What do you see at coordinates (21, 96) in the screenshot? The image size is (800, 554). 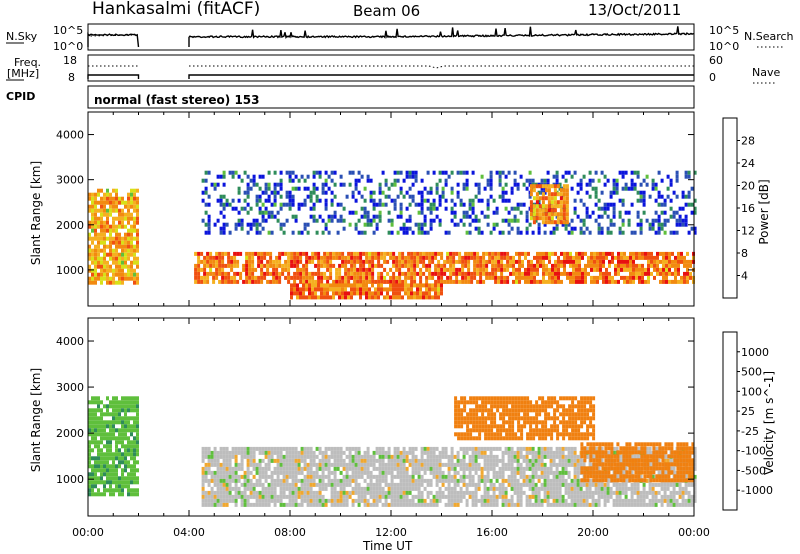 I see `cpid-label: CPID` at bounding box center [21, 96].